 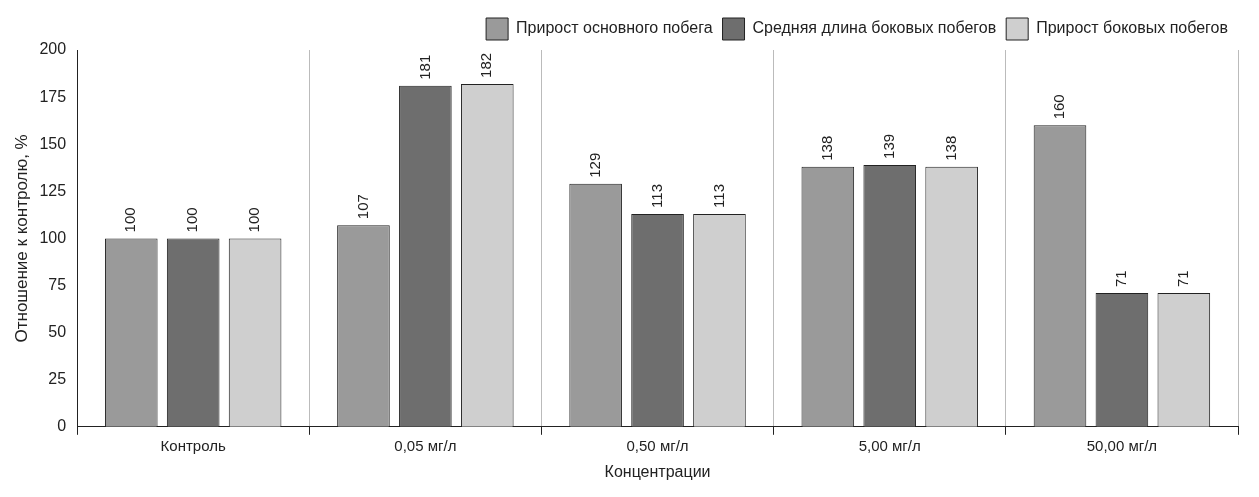 What do you see at coordinates (53, 237) in the screenshot?
I see `y-tick-label: 100` at bounding box center [53, 237].